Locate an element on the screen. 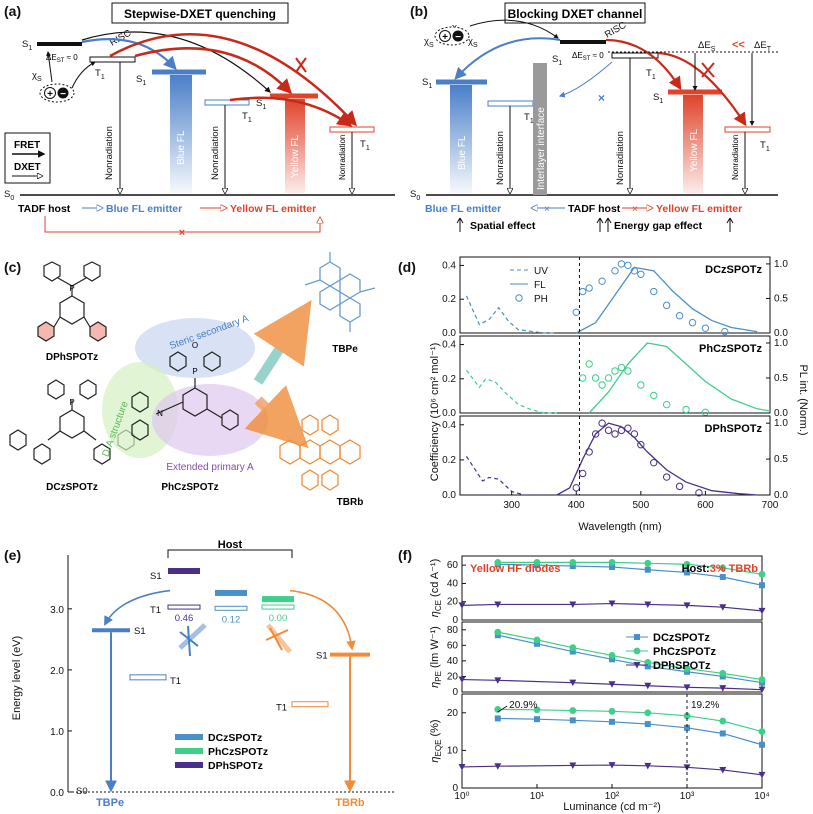  triazine-ring-dph is located at coordinates (72, 310).